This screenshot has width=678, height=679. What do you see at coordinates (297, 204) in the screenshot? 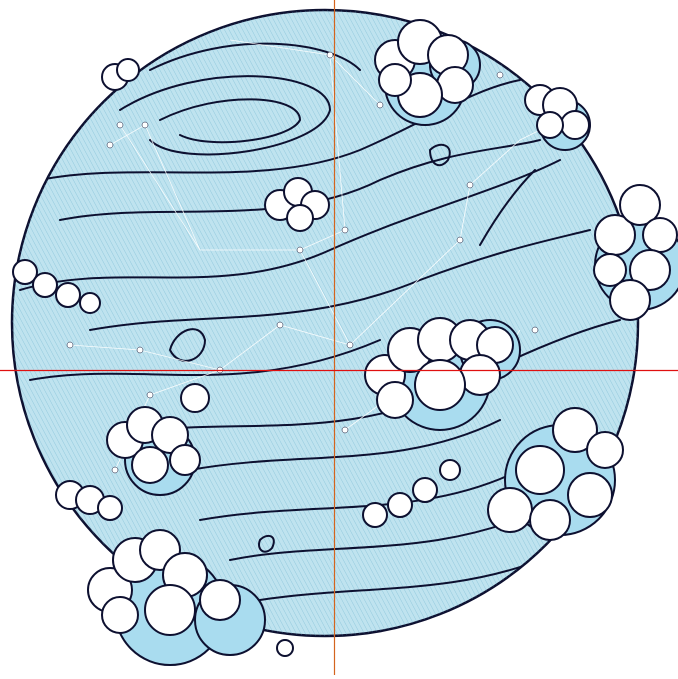
I see `cloud-center-small` at bounding box center [297, 204].